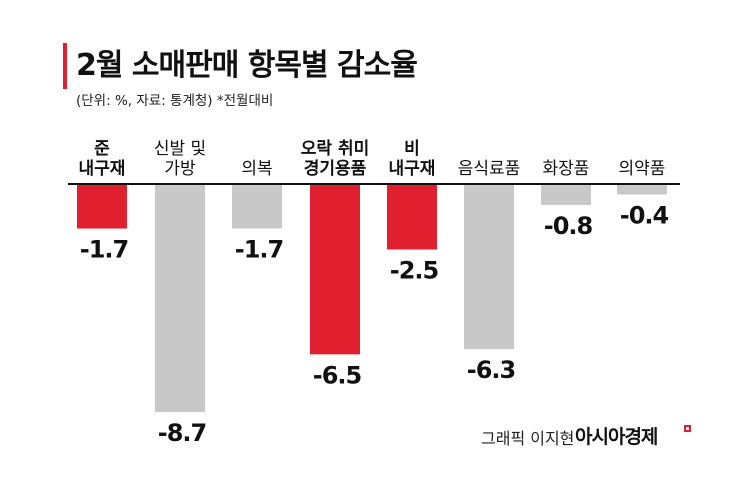 This screenshot has width=745, height=499. Describe the element at coordinates (412, 149) in the screenshot. I see `category-label-4-line-0: 비` at that location.